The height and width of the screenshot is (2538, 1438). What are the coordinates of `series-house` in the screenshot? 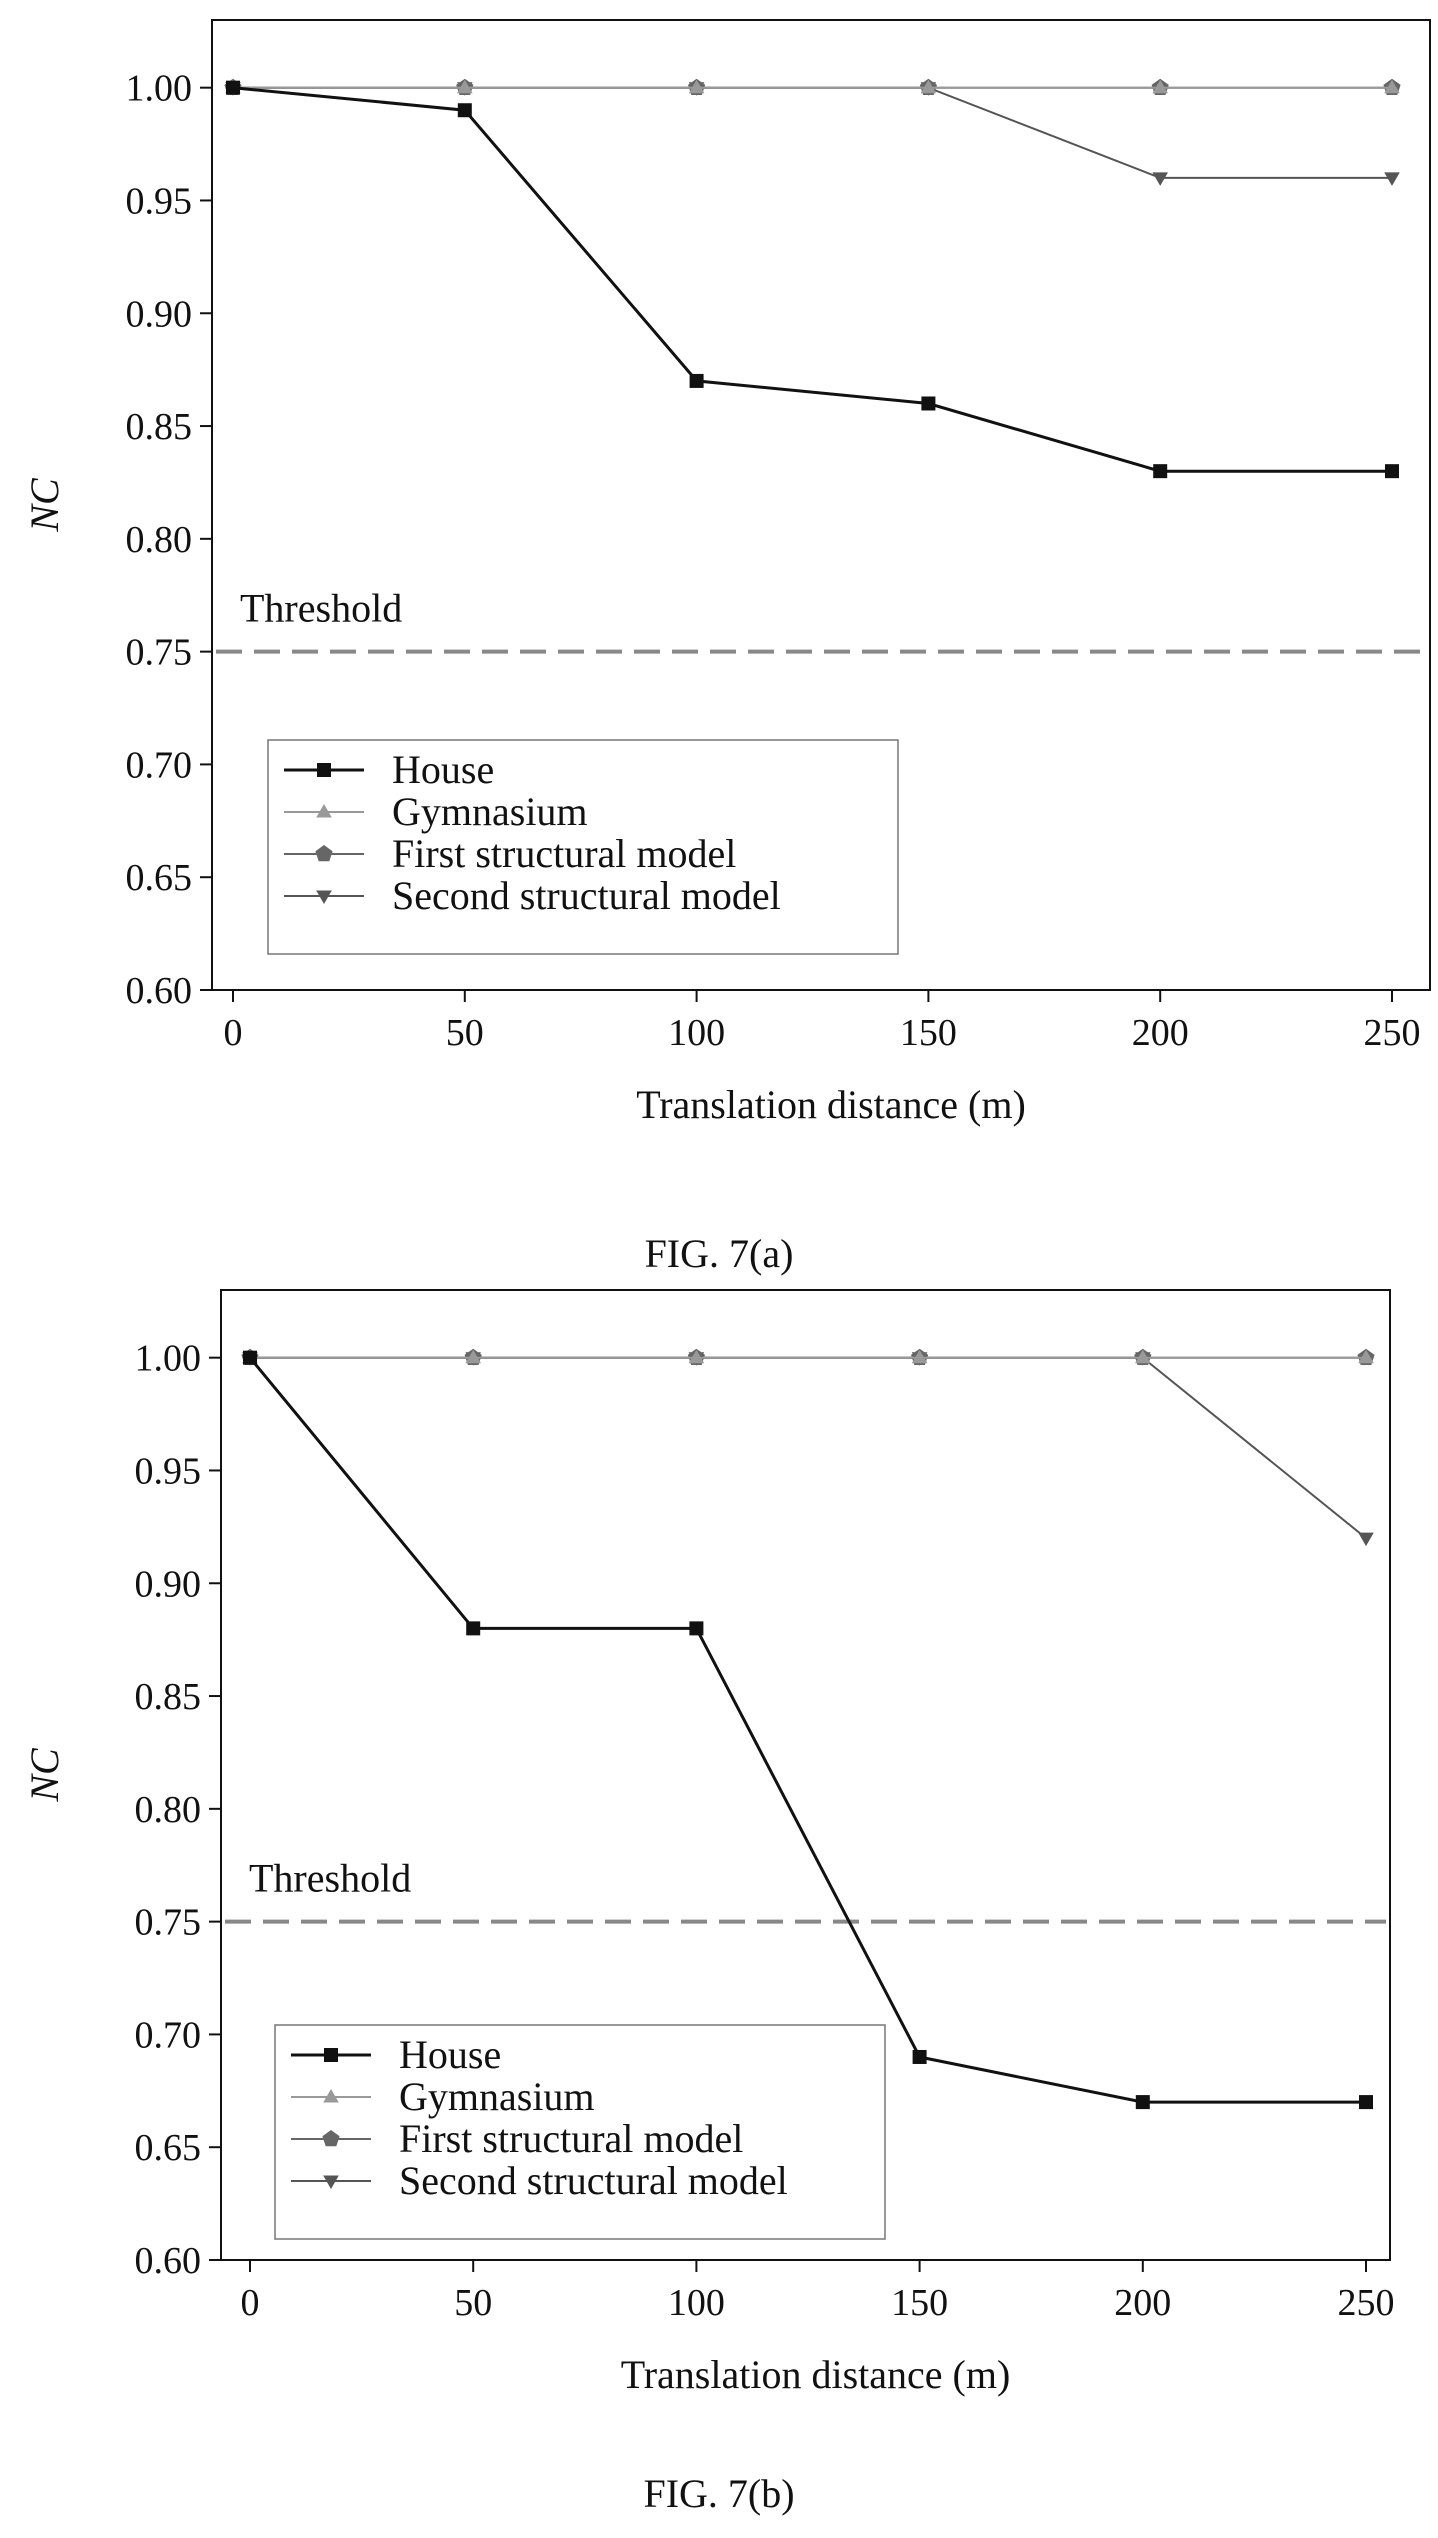 It's located at (812, 279).